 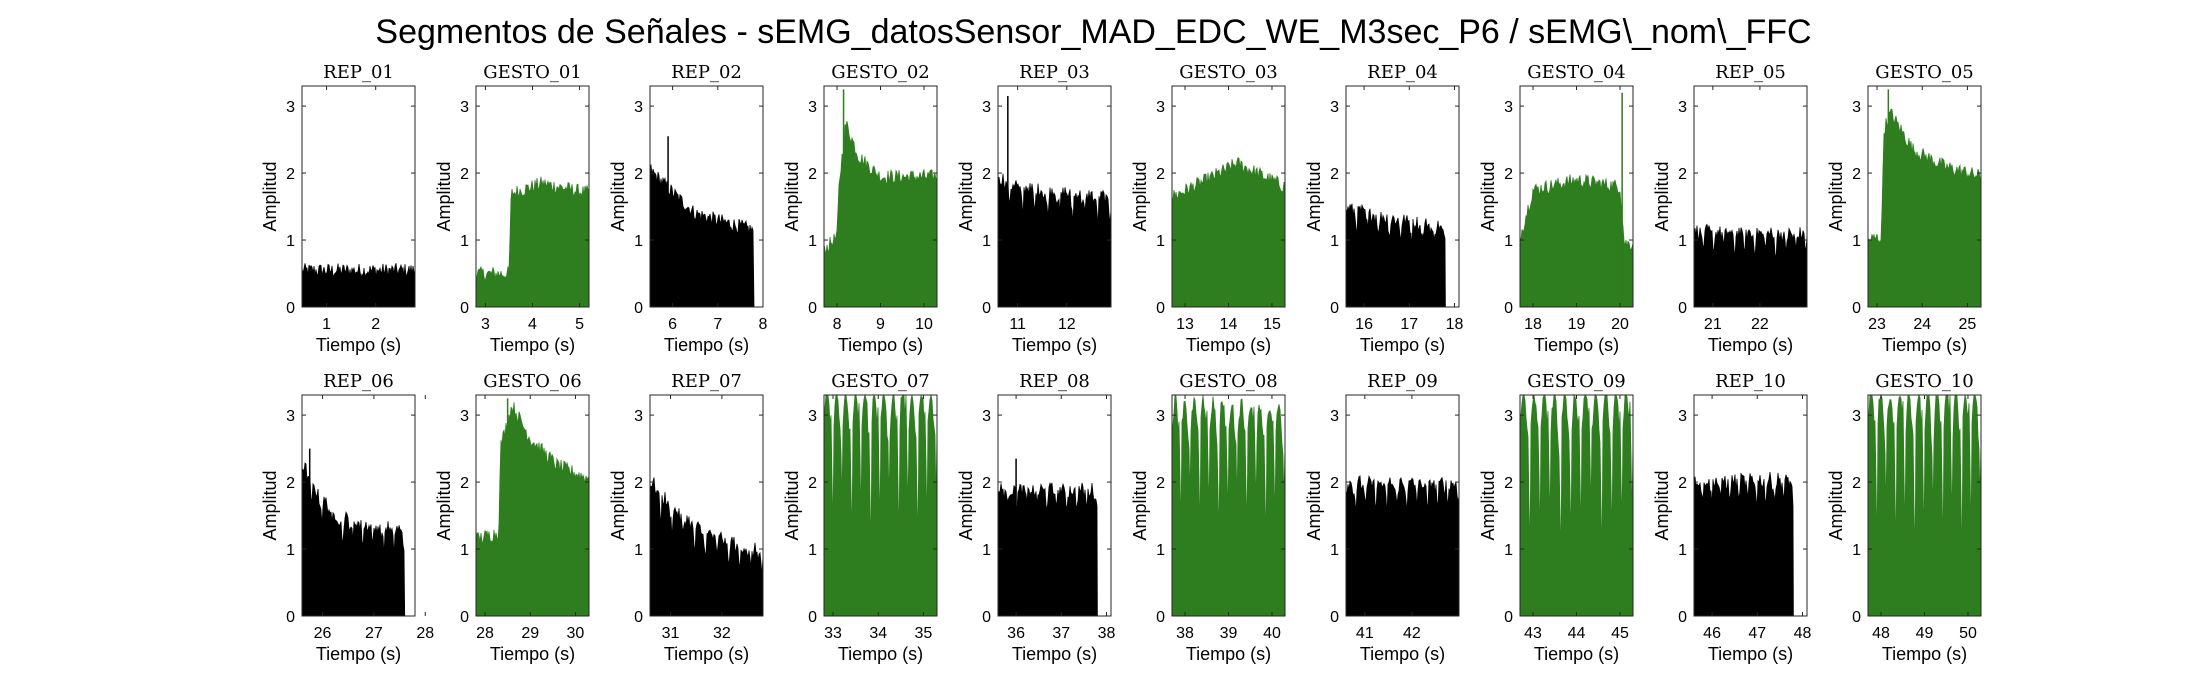 I want to click on subplot-title: REP_09, so click(x=1402, y=381).